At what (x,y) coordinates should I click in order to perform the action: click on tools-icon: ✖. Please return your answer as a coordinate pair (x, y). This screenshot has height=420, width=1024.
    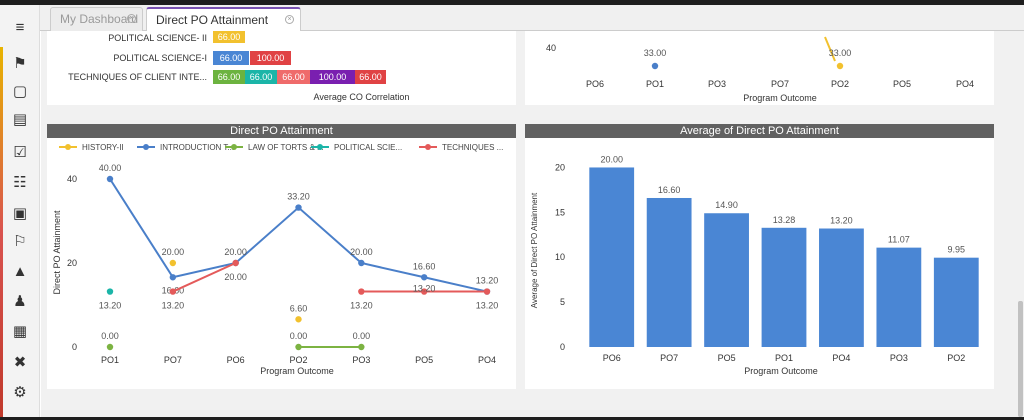
    Looking at the image, I should click on (20, 362).